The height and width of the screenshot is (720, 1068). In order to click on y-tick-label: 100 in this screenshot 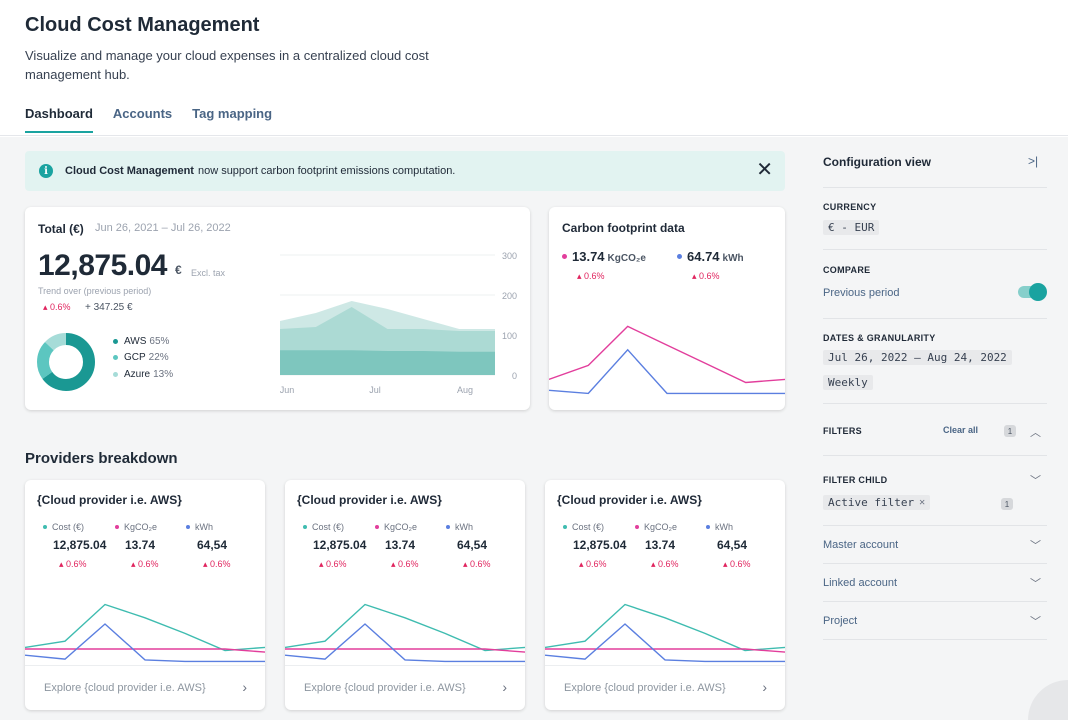, I will do `click(509, 336)`.